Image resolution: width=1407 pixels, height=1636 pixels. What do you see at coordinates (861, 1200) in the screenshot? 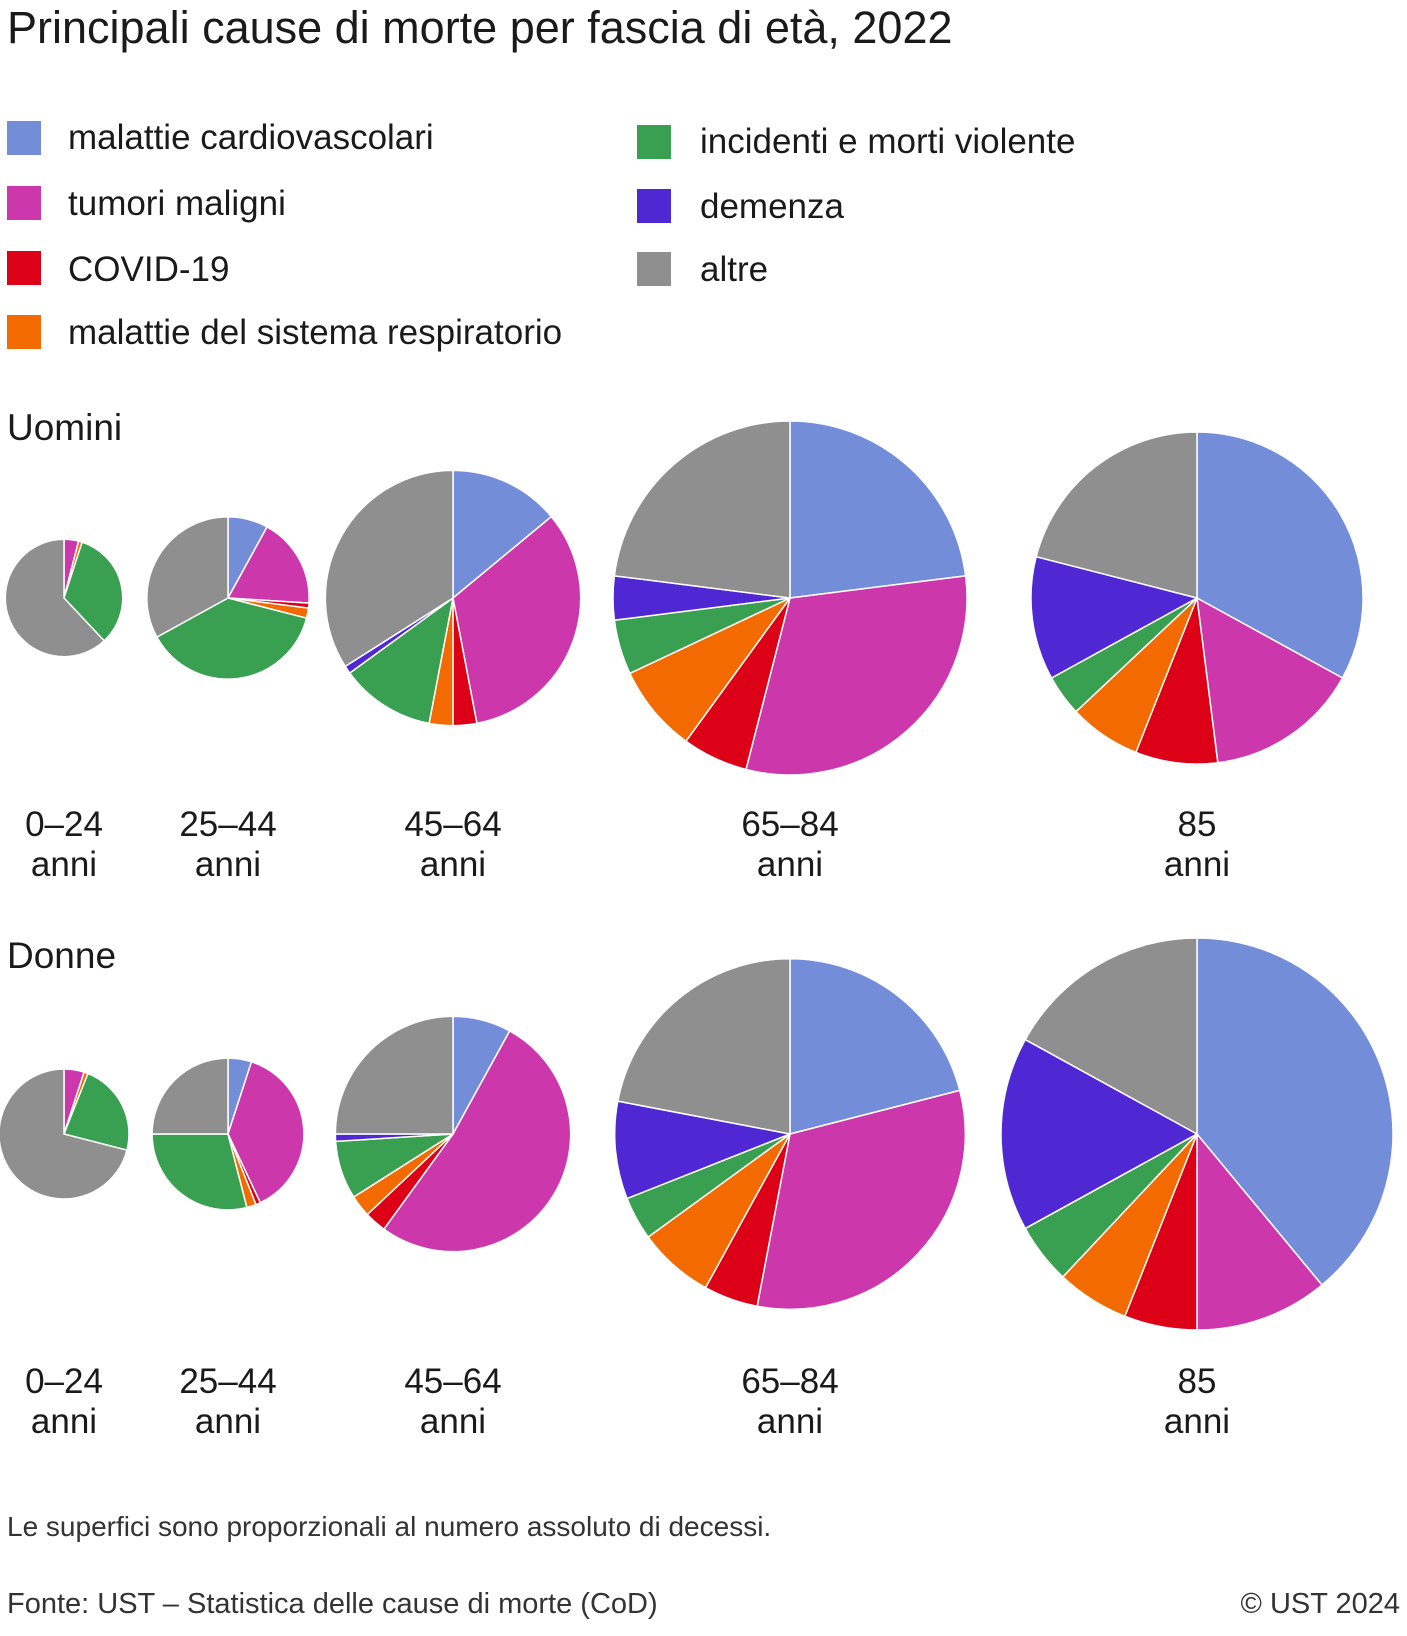
I see `women-pie-3-slice-tumori` at bounding box center [861, 1200].